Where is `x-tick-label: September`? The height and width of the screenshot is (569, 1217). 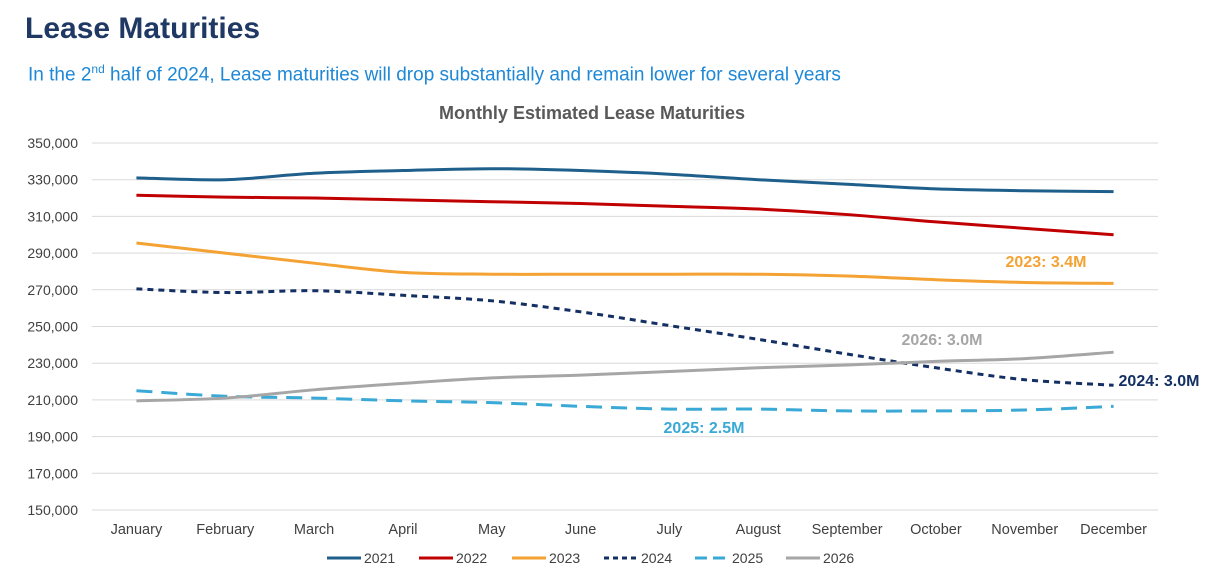
x-tick-label: September is located at coordinates (847, 530).